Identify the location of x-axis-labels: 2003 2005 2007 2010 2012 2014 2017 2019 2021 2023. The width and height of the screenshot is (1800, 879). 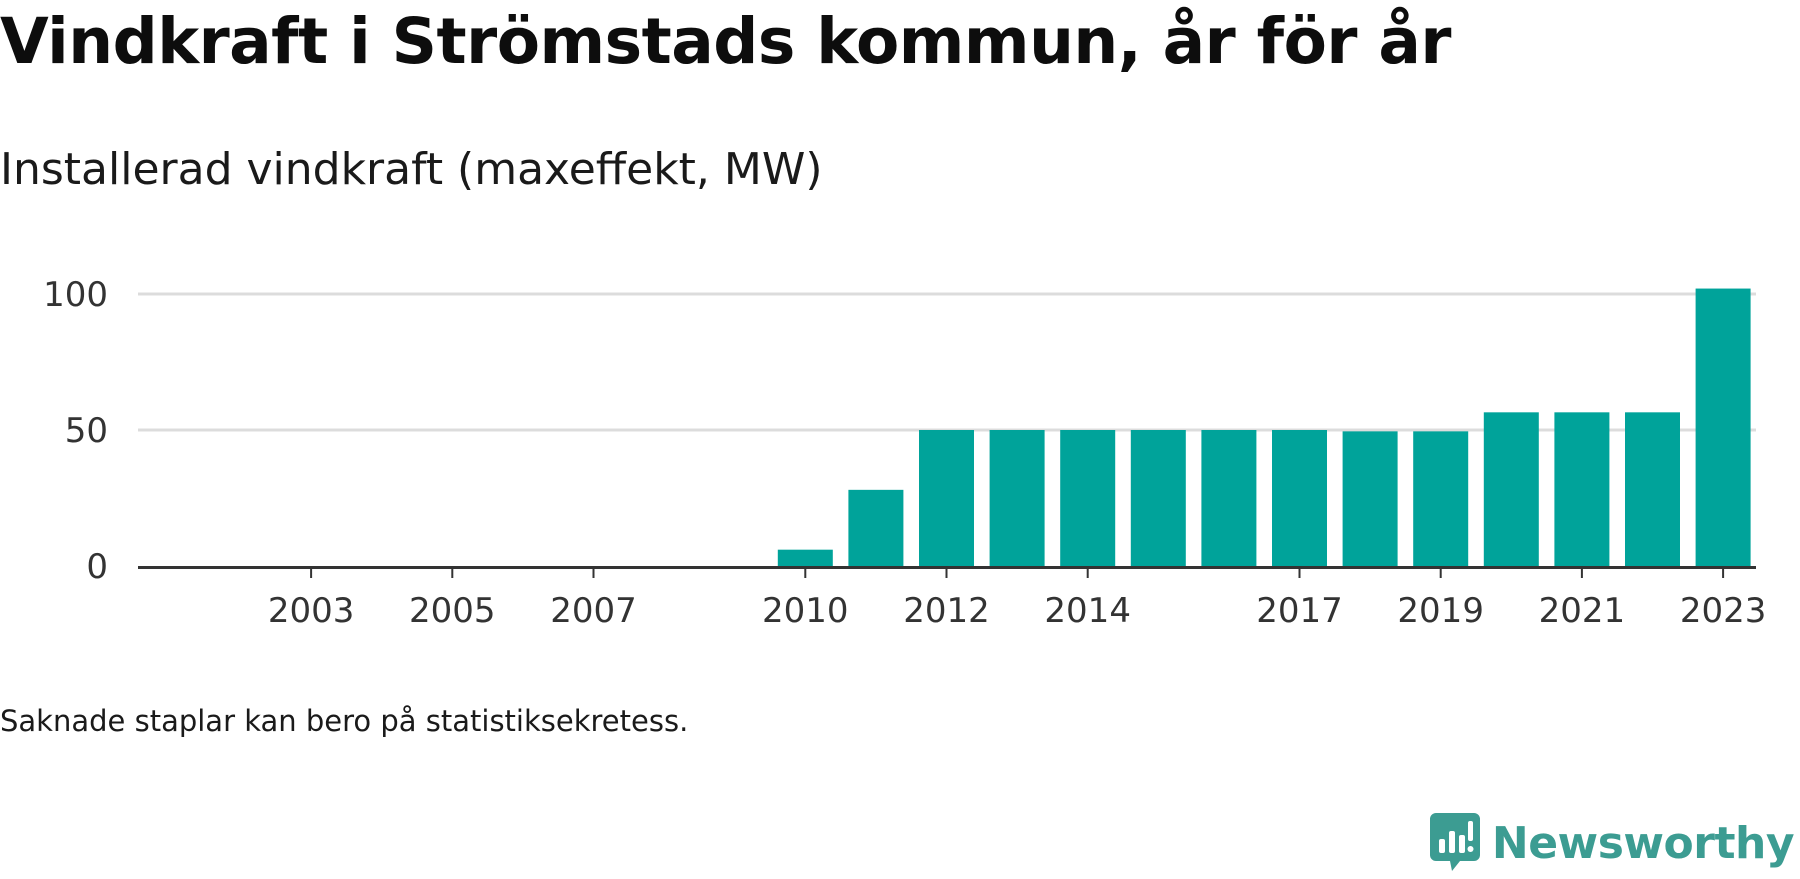
(1017, 611).